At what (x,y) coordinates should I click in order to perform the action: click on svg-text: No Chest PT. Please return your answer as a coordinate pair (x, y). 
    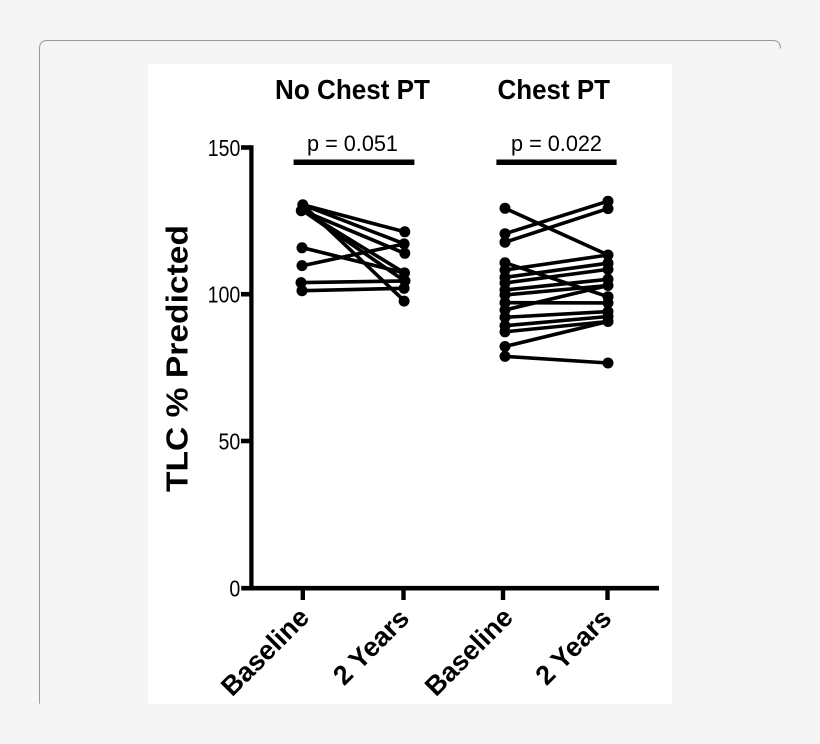
    Looking at the image, I should click on (352, 89).